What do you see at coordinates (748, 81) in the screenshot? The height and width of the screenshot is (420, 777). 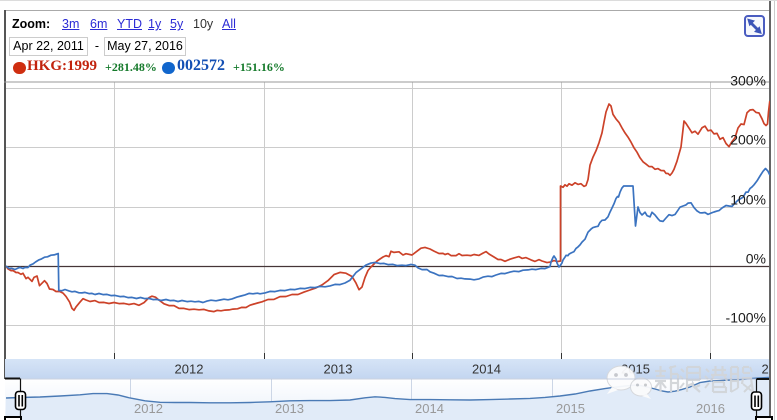 I see `svg-text: 300%` at bounding box center [748, 81].